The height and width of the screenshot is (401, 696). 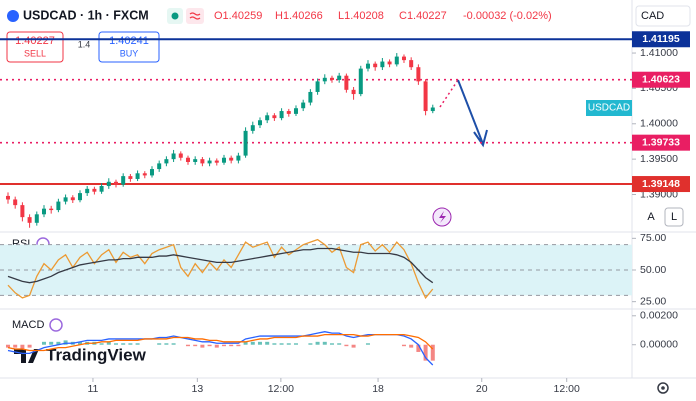 I want to click on status-dot, so click(x=175, y=16).